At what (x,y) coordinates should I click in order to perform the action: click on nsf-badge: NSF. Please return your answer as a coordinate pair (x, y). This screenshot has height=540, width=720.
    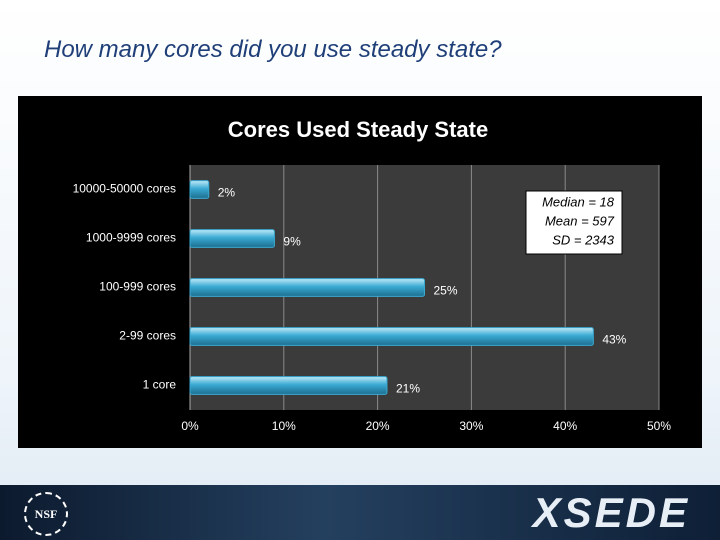
    Looking at the image, I should click on (46, 514).